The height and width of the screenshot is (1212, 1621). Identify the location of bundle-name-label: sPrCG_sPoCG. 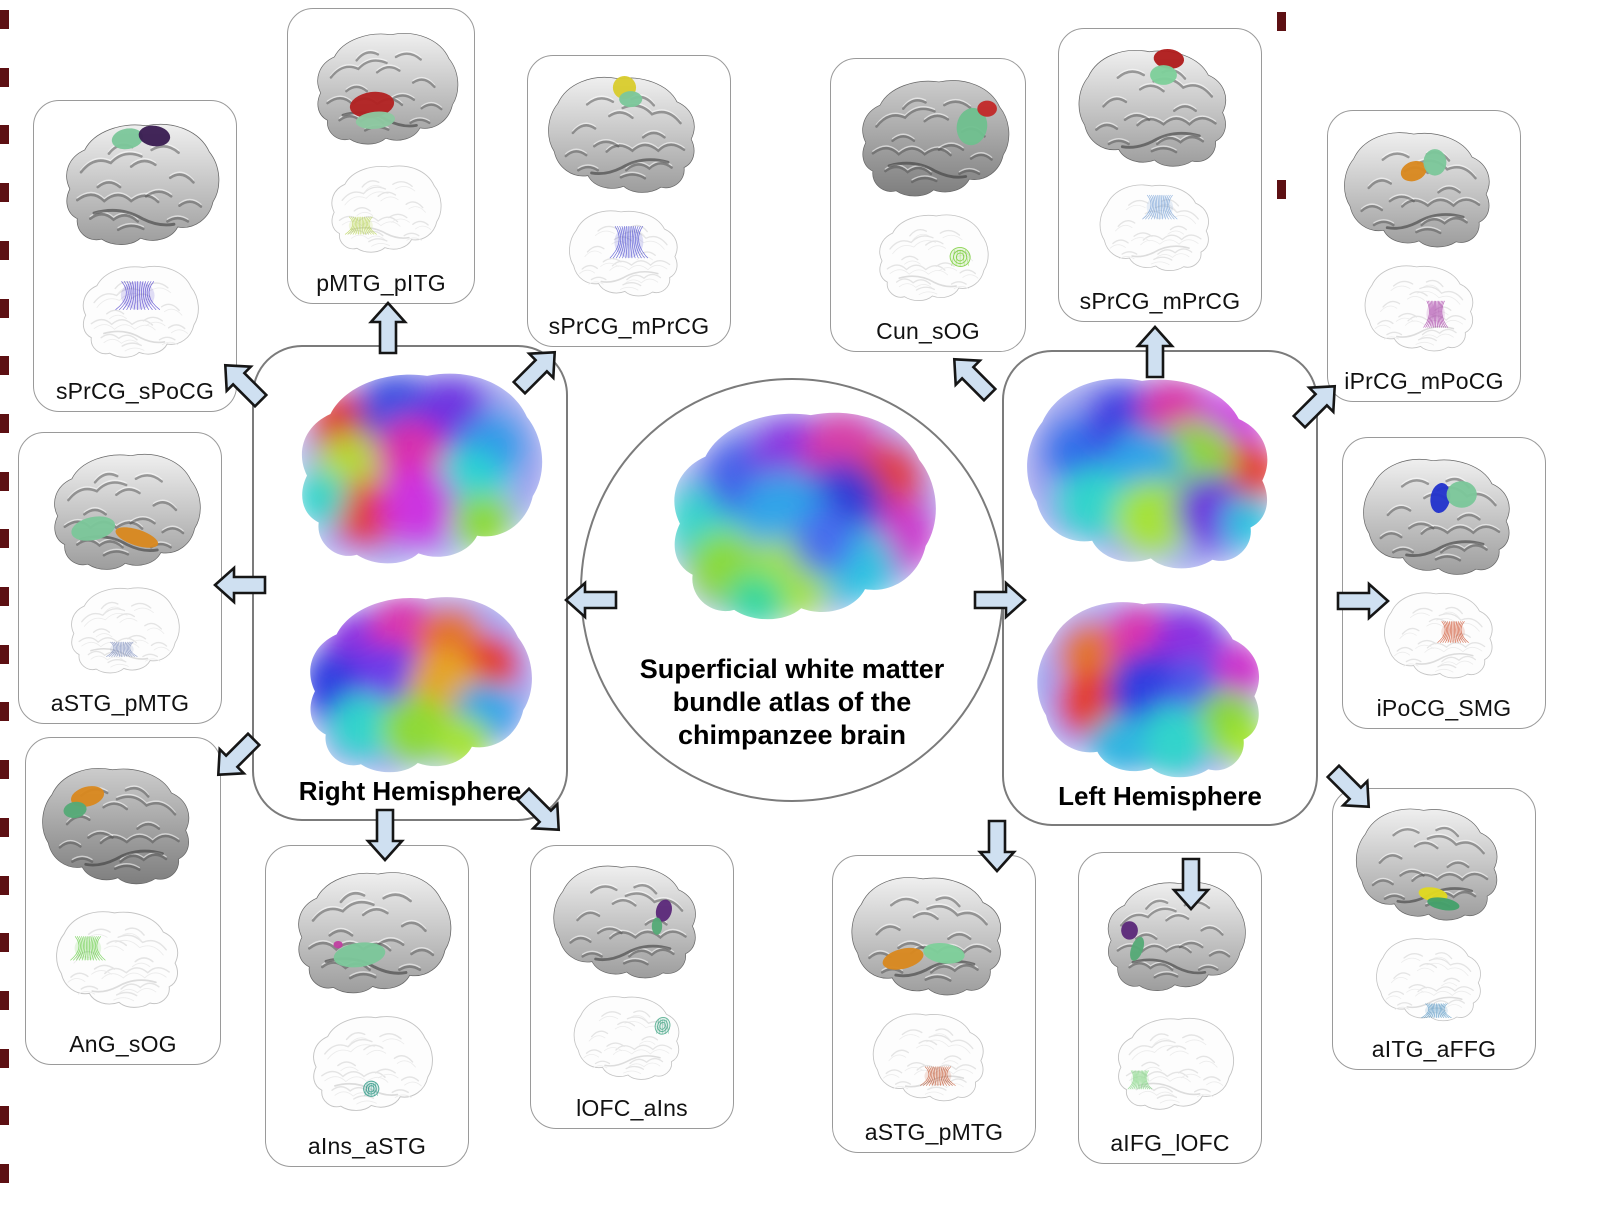
(135, 391).